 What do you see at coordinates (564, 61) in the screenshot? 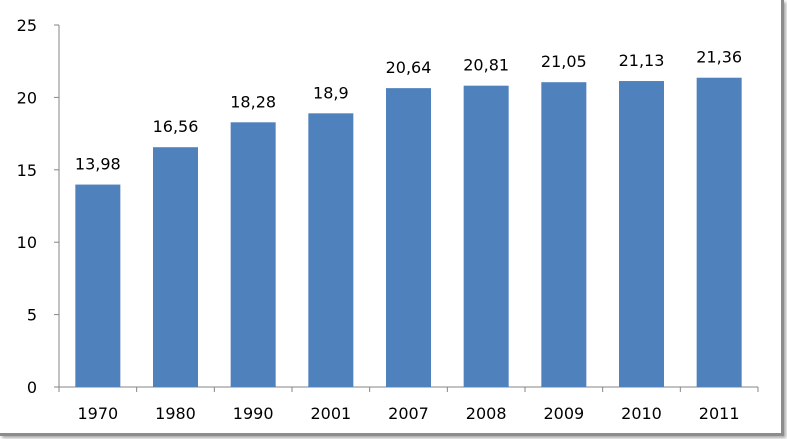
I see `data-label-2009: 21,05` at bounding box center [564, 61].